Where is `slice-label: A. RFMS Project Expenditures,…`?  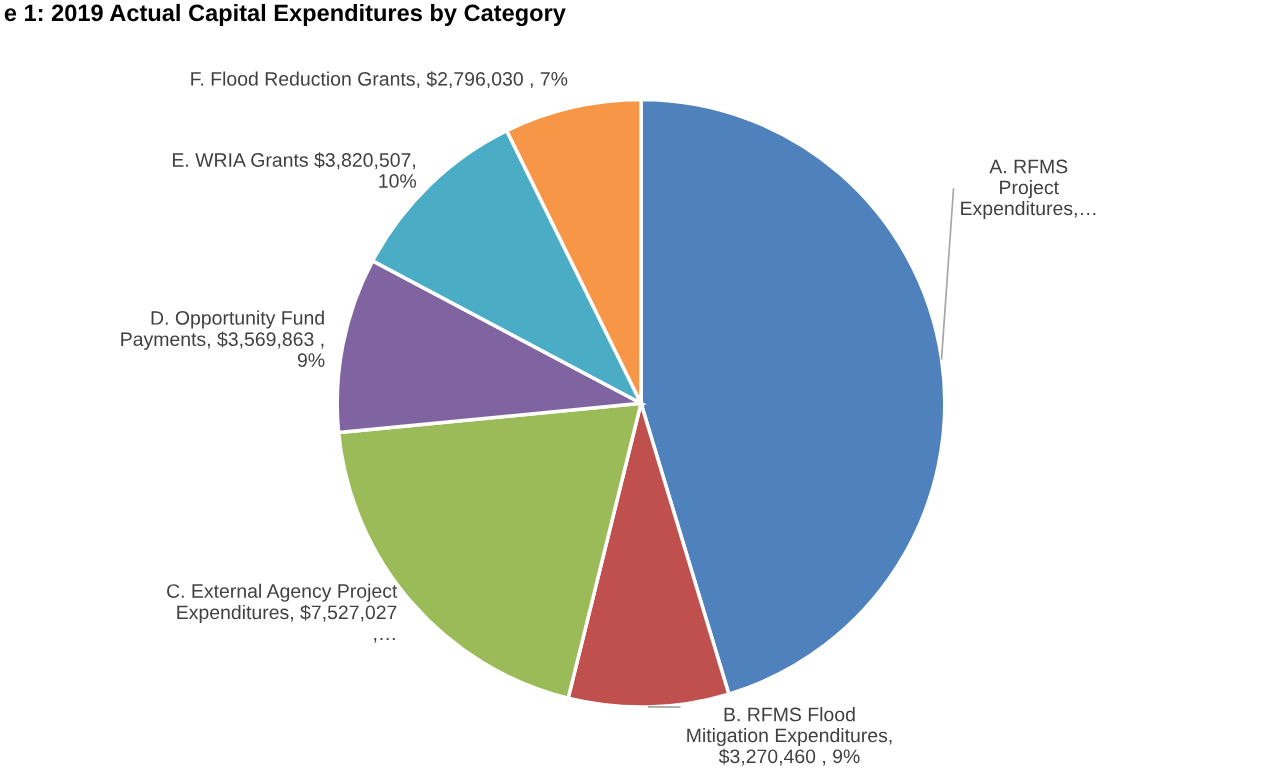 slice-label: A. RFMS Project Expenditures,… is located at coordinates (1028, 189).